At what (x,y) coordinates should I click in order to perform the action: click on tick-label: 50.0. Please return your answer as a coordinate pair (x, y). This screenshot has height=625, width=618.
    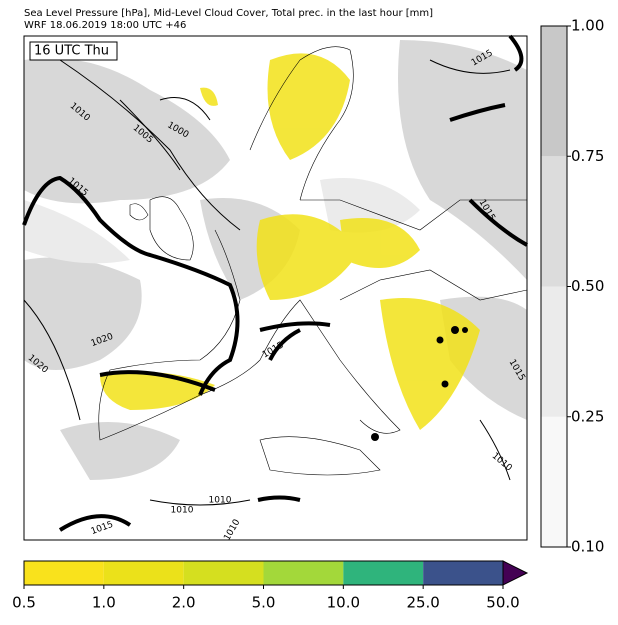
    Looking at the image, I should click on (502, 603).